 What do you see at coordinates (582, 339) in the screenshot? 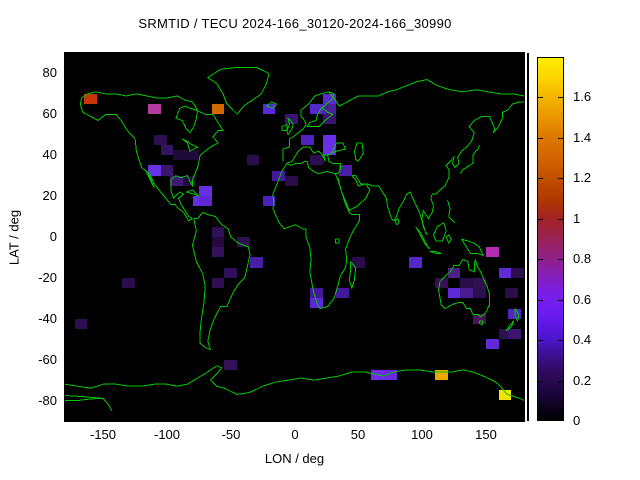
I see `colorbar-tick-label: 0.4` at bounding box center [582, 339].